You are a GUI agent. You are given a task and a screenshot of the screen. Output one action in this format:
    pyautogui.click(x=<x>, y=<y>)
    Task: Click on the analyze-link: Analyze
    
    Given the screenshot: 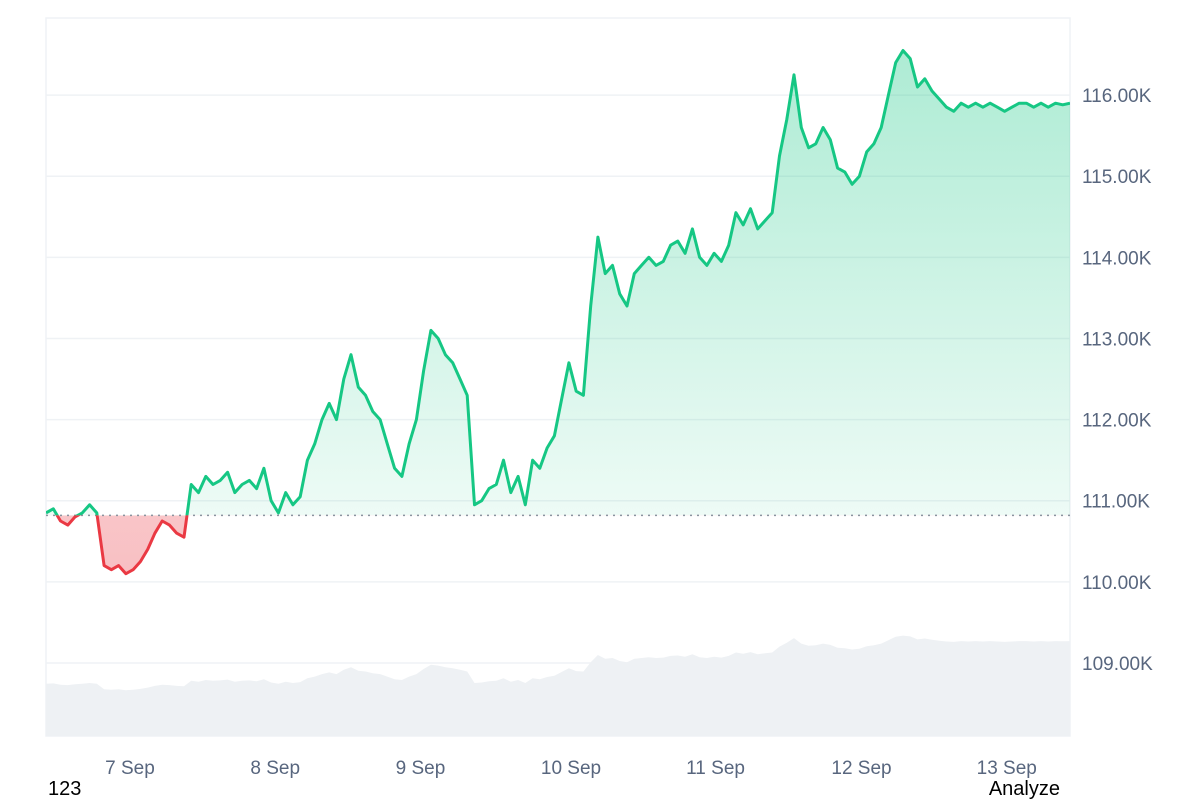 What is the action you would take?
    pyautogui.click(x=1024, y=789)
    